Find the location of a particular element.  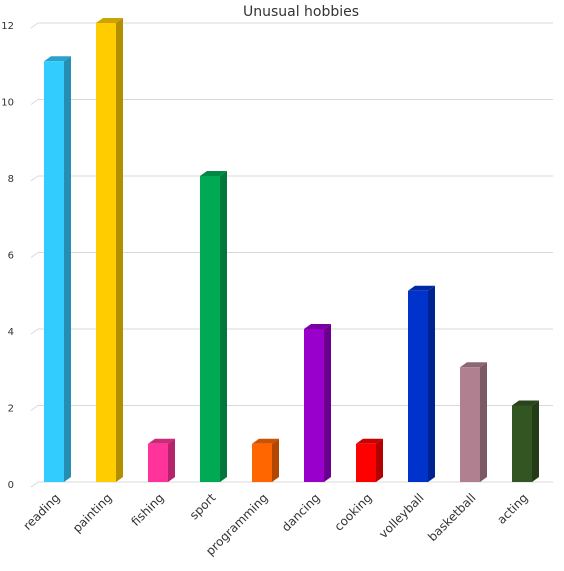

x-tick-label: acting is located at coordinates (512, 509).